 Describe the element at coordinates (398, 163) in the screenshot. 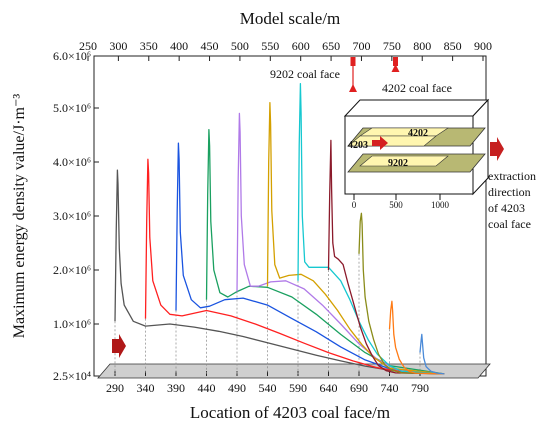

I see `inset-label-9202: 9202` at that location.